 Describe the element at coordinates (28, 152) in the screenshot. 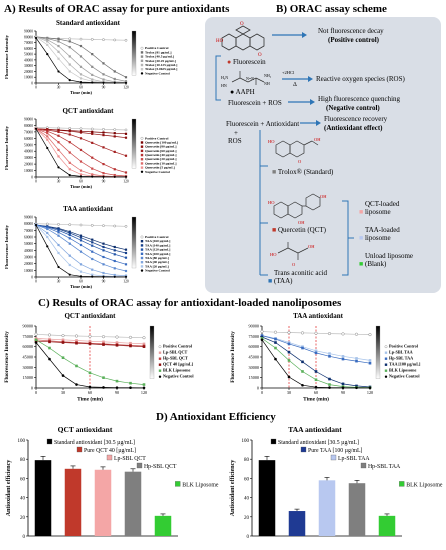

I see `y-tick-label: 40000` at that location.